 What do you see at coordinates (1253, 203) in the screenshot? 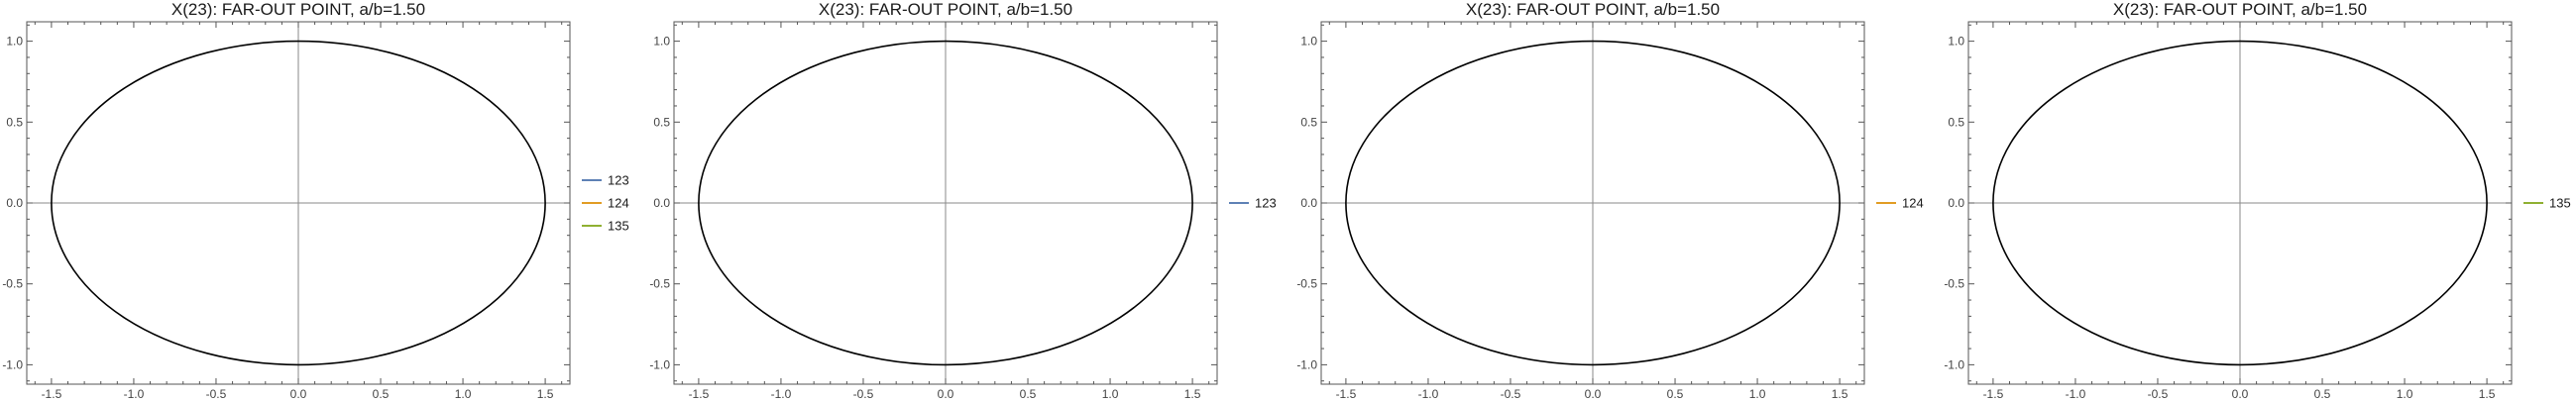
I see `legend: 123` at bounding box center [1253, 203].